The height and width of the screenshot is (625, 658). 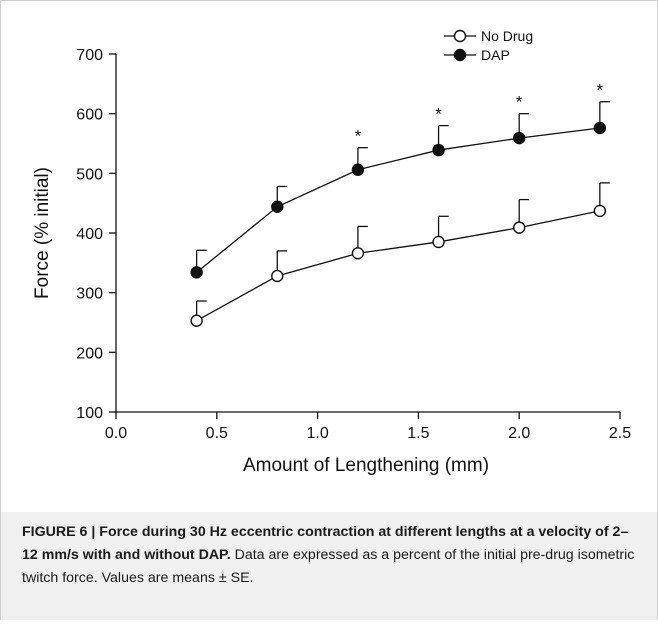 What do you see at coordinates (317, 433) in the screenshot?
I see `x-tick-label: 1.0` at bounding box center [317, 433].